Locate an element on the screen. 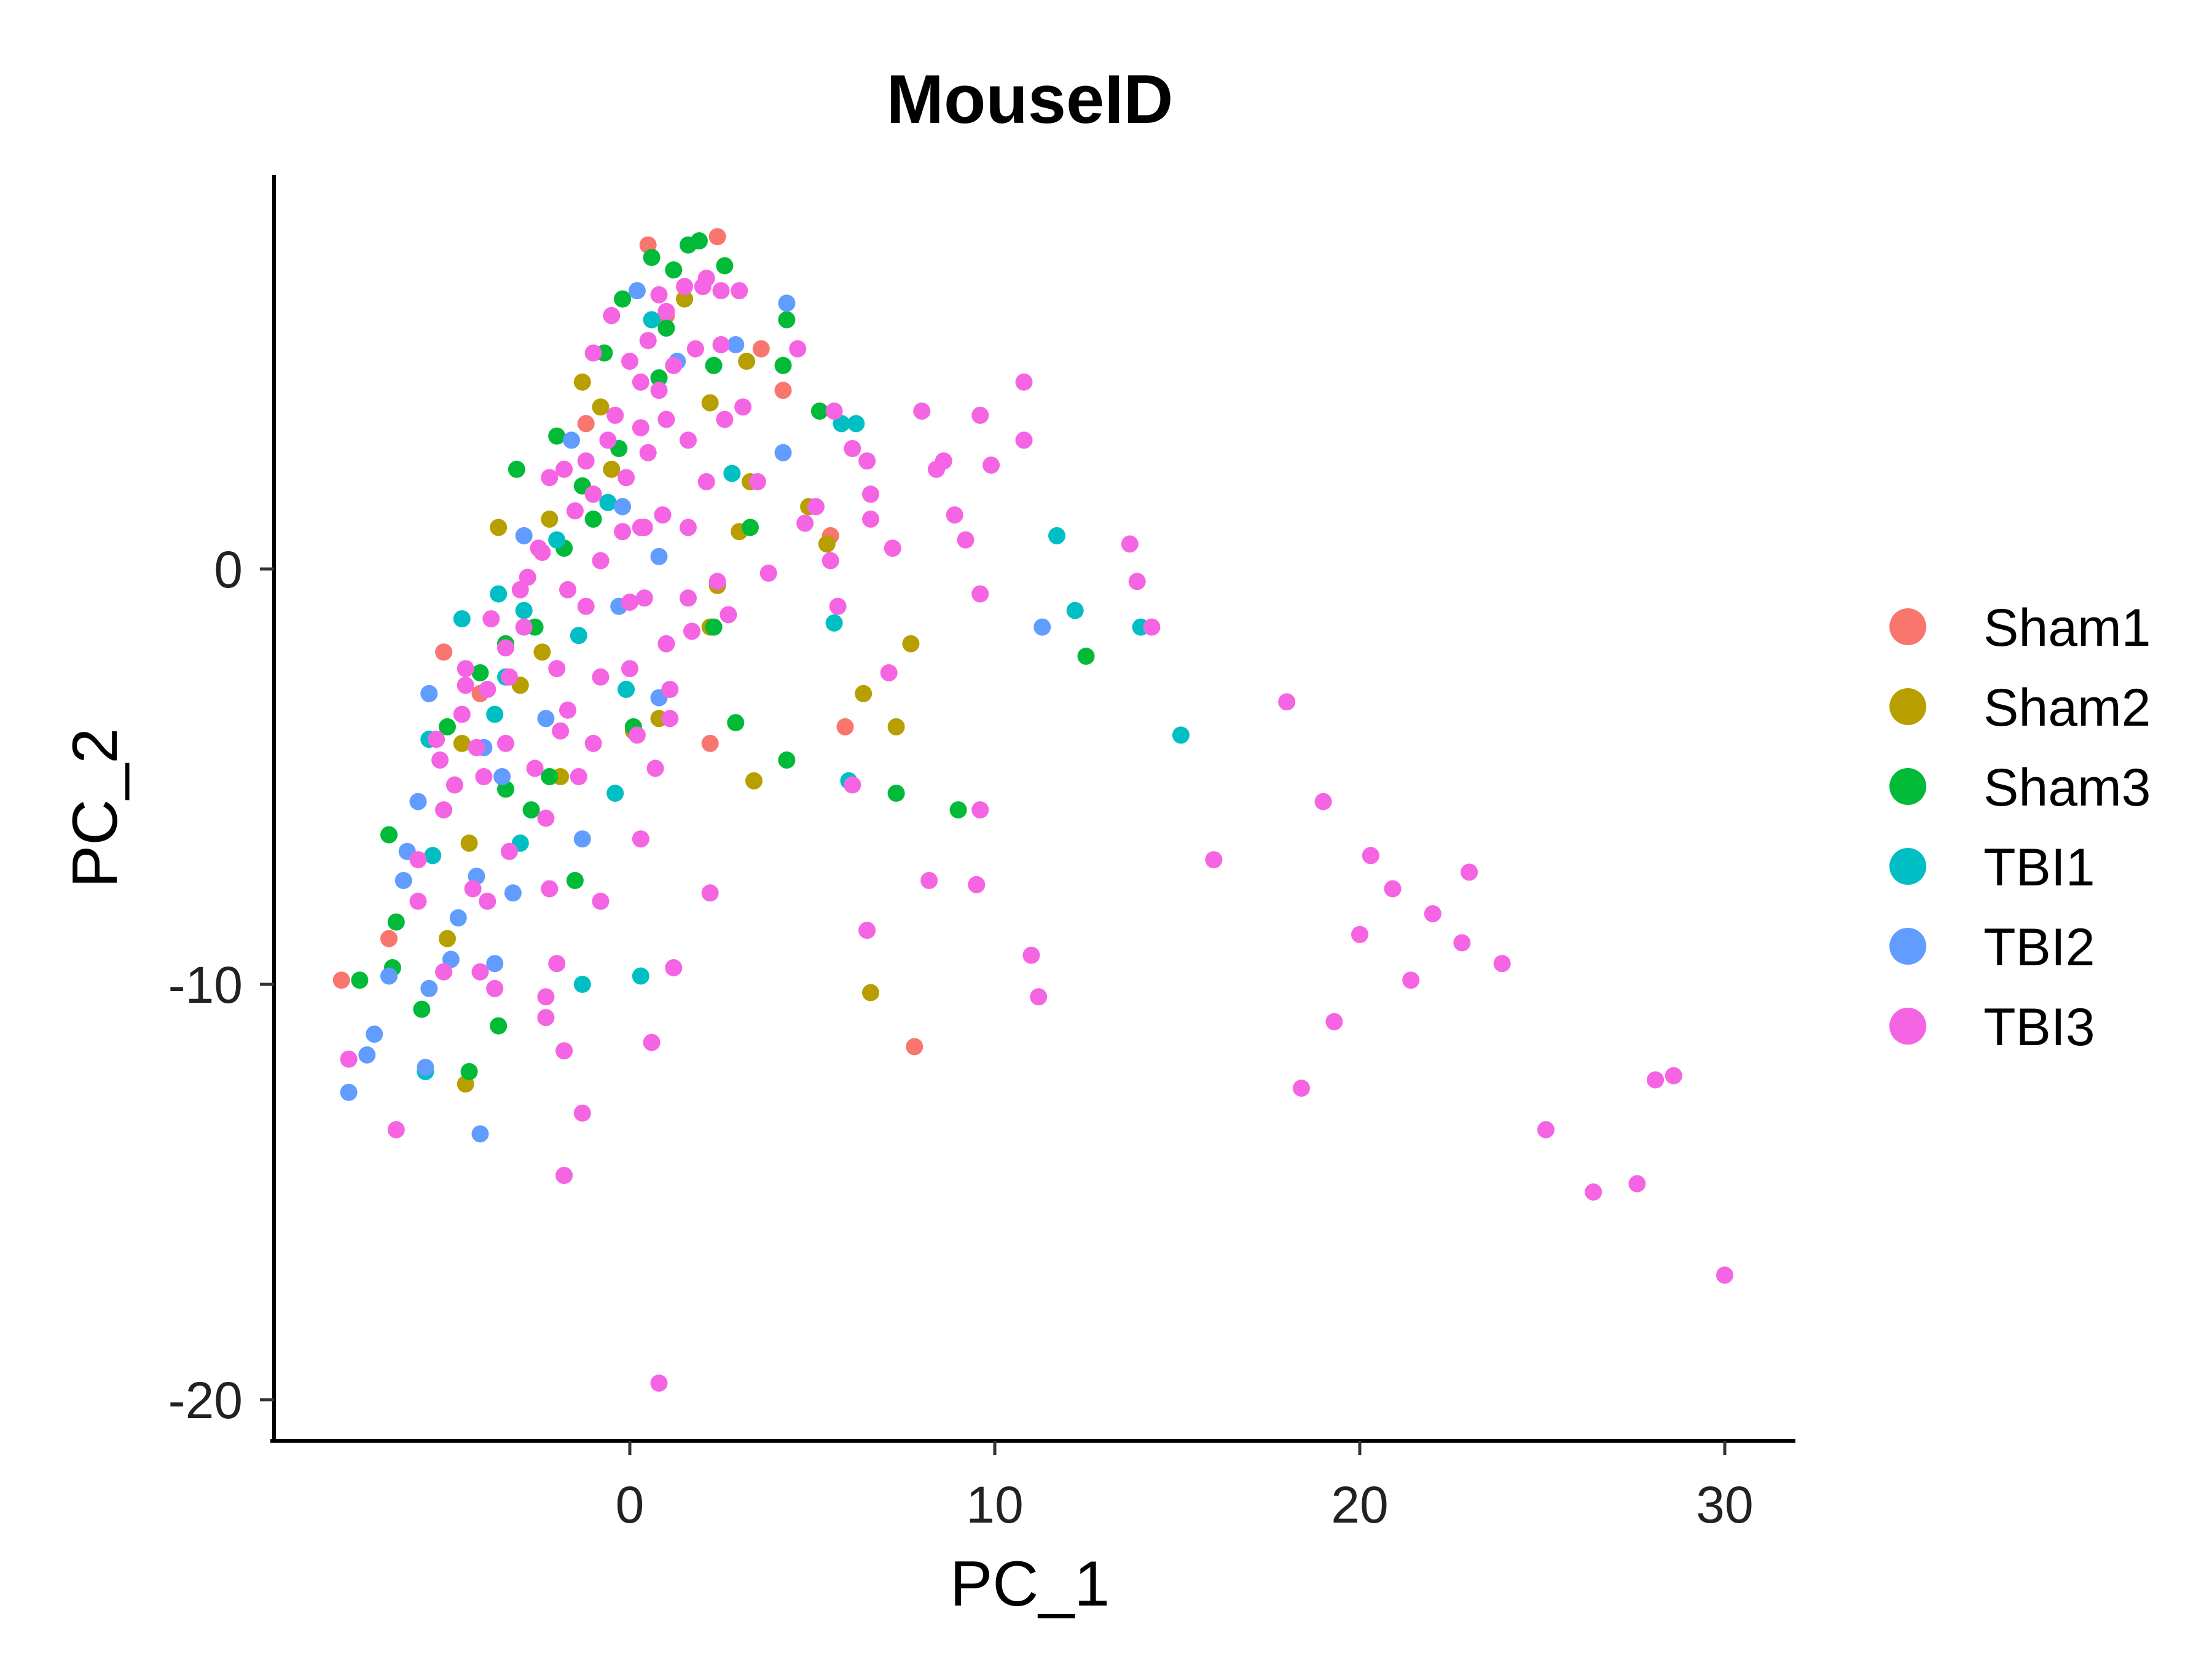 This screenshot has width=2212, height=1659. y-axis-title: PC_2 is located at coordinates (95, 808).